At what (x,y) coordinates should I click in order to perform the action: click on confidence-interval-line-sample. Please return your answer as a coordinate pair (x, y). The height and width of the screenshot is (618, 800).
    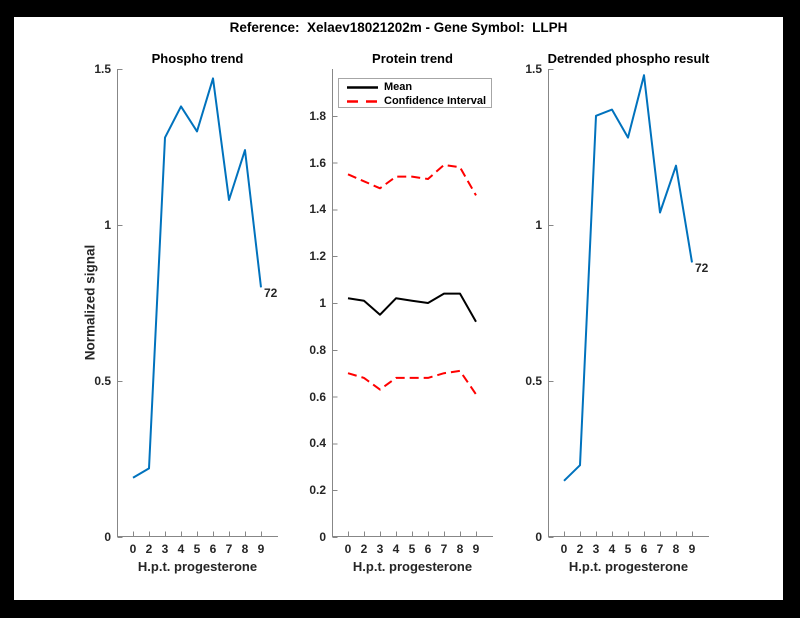
    Looking at the image, I should click on (362, 101).